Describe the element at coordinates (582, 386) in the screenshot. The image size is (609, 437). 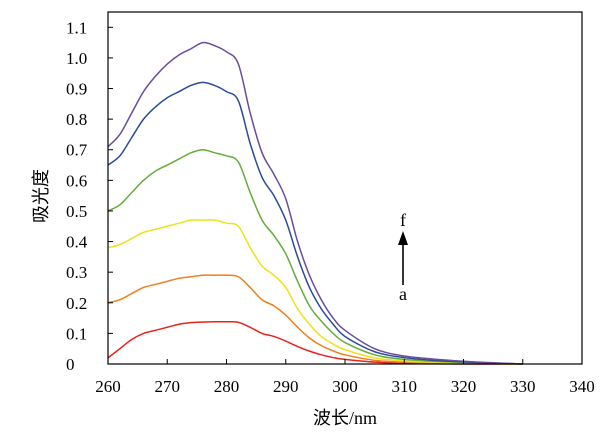
I see `x-tick-label: 340` at that location.